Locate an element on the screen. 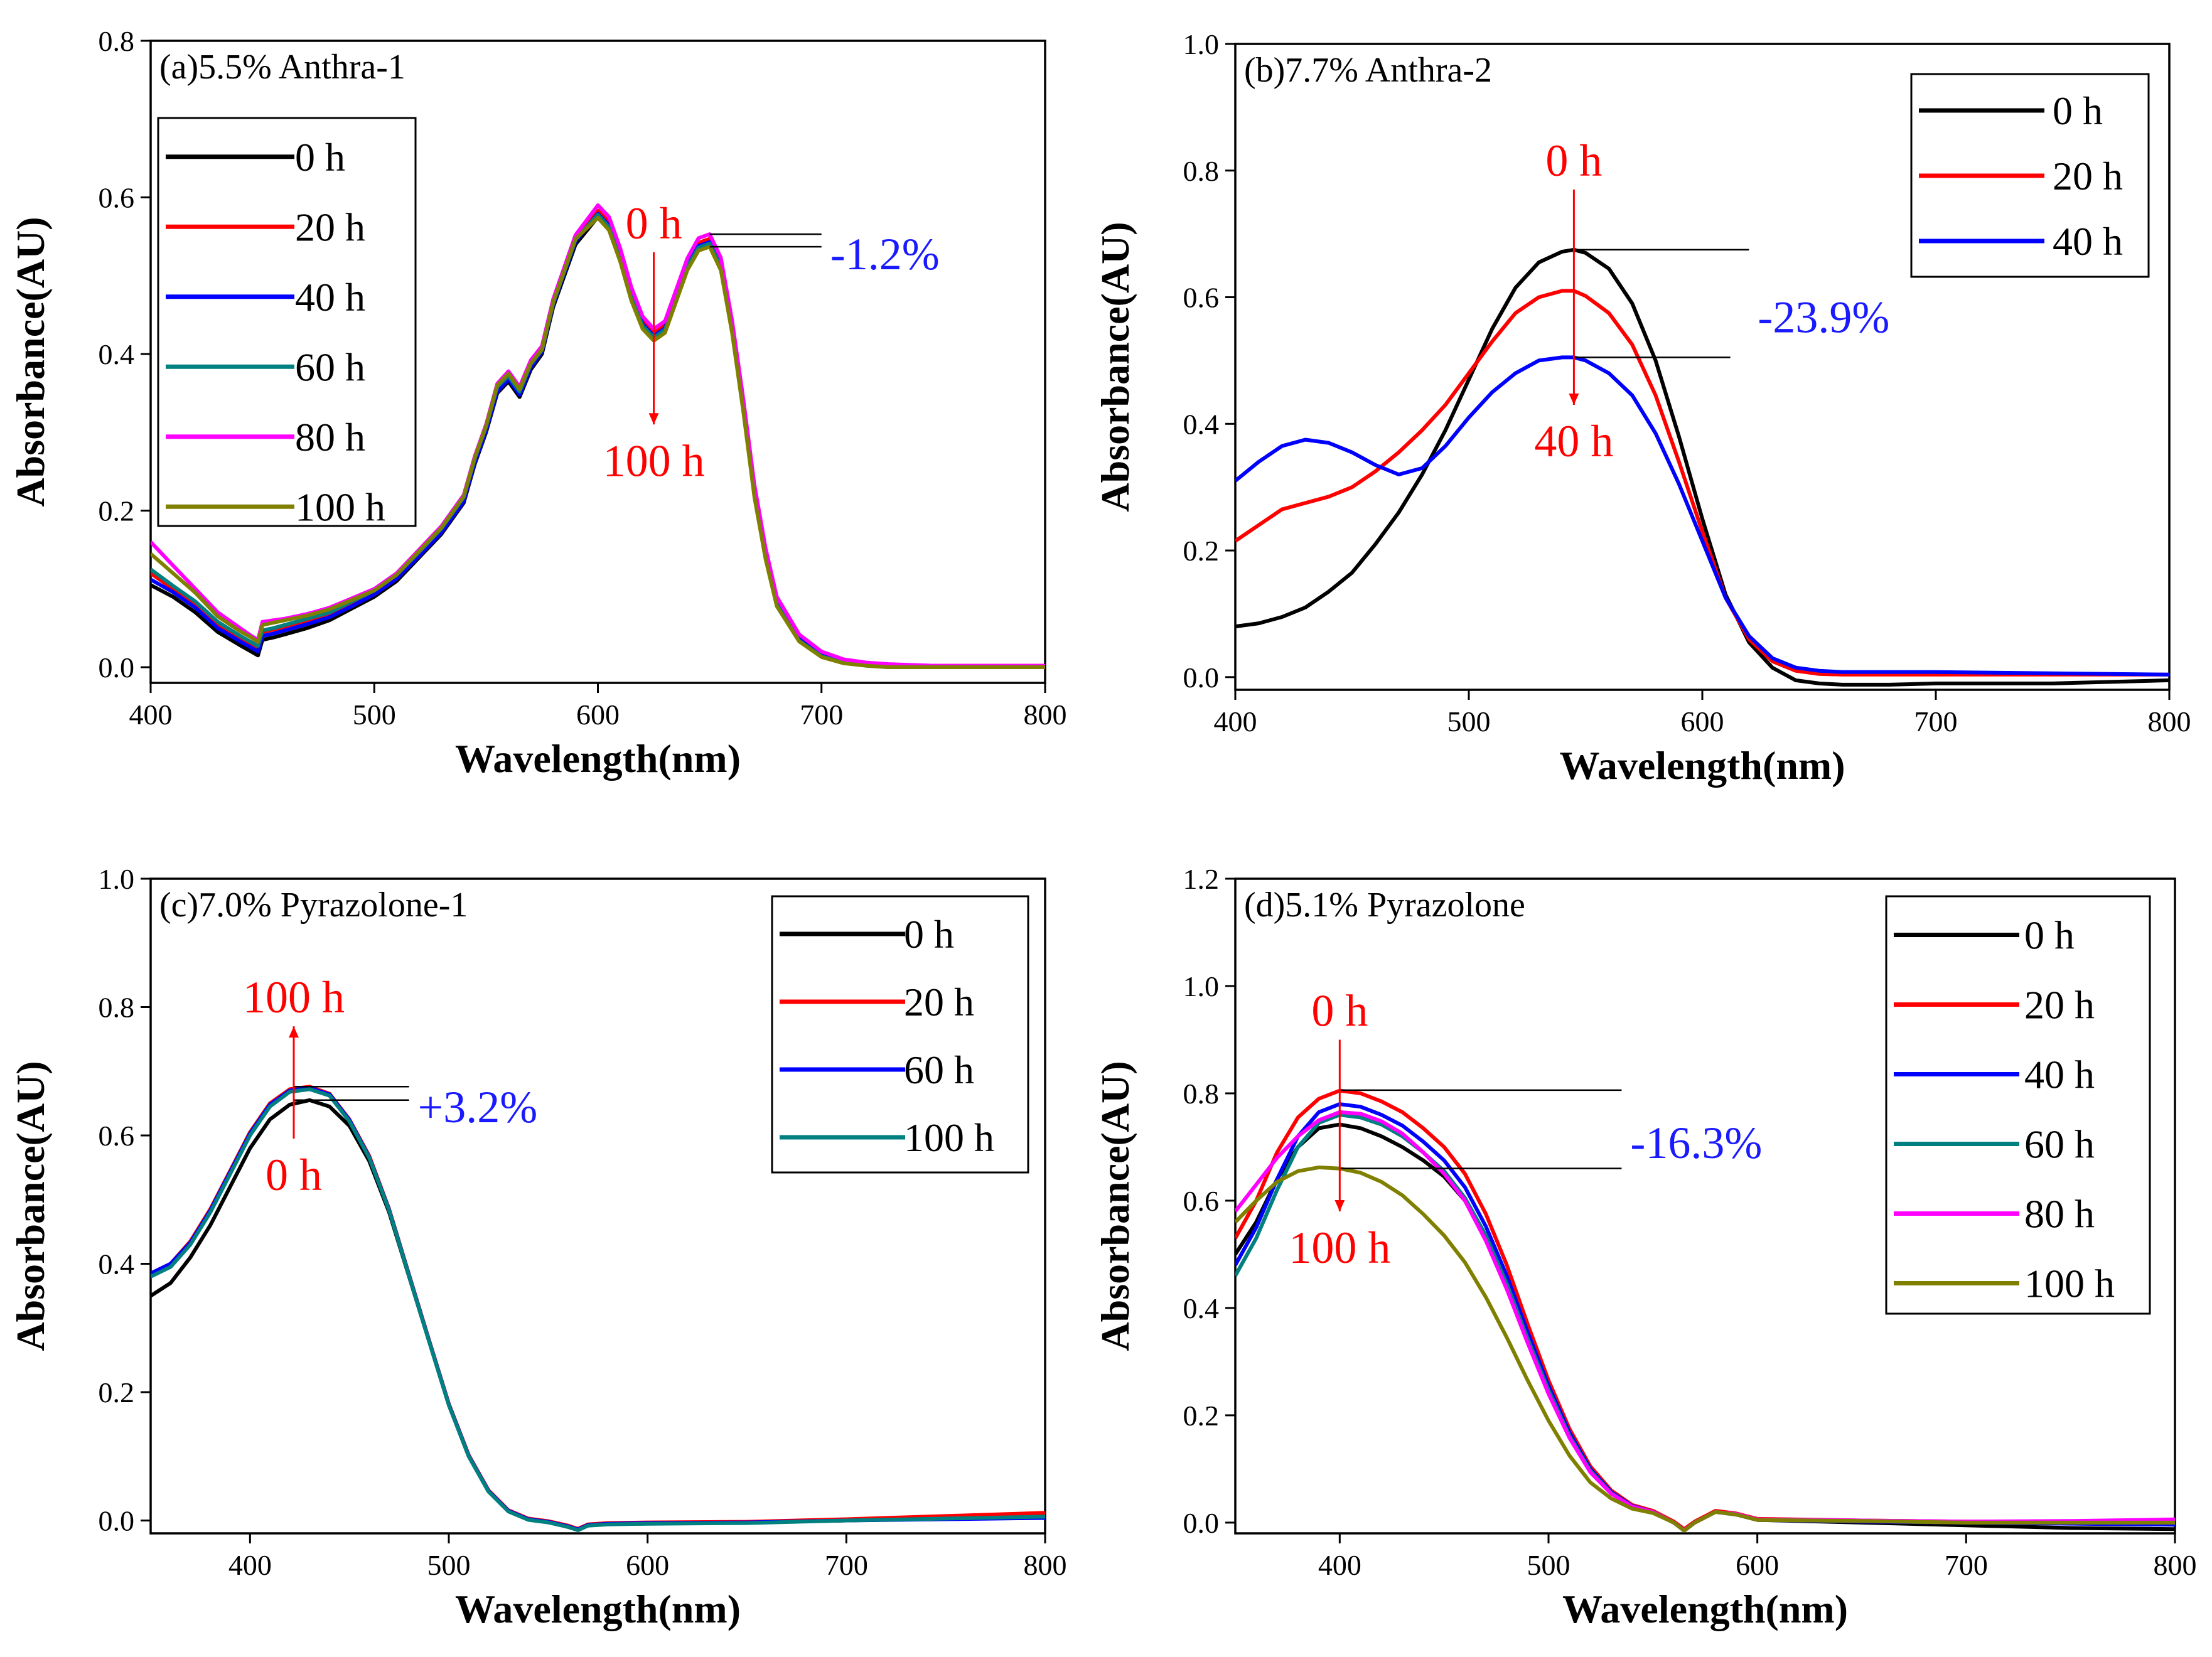 The width and height of the screenshot is (2212, 1657). annotation-start-label: 100 h is located at coordinates (294, 997).